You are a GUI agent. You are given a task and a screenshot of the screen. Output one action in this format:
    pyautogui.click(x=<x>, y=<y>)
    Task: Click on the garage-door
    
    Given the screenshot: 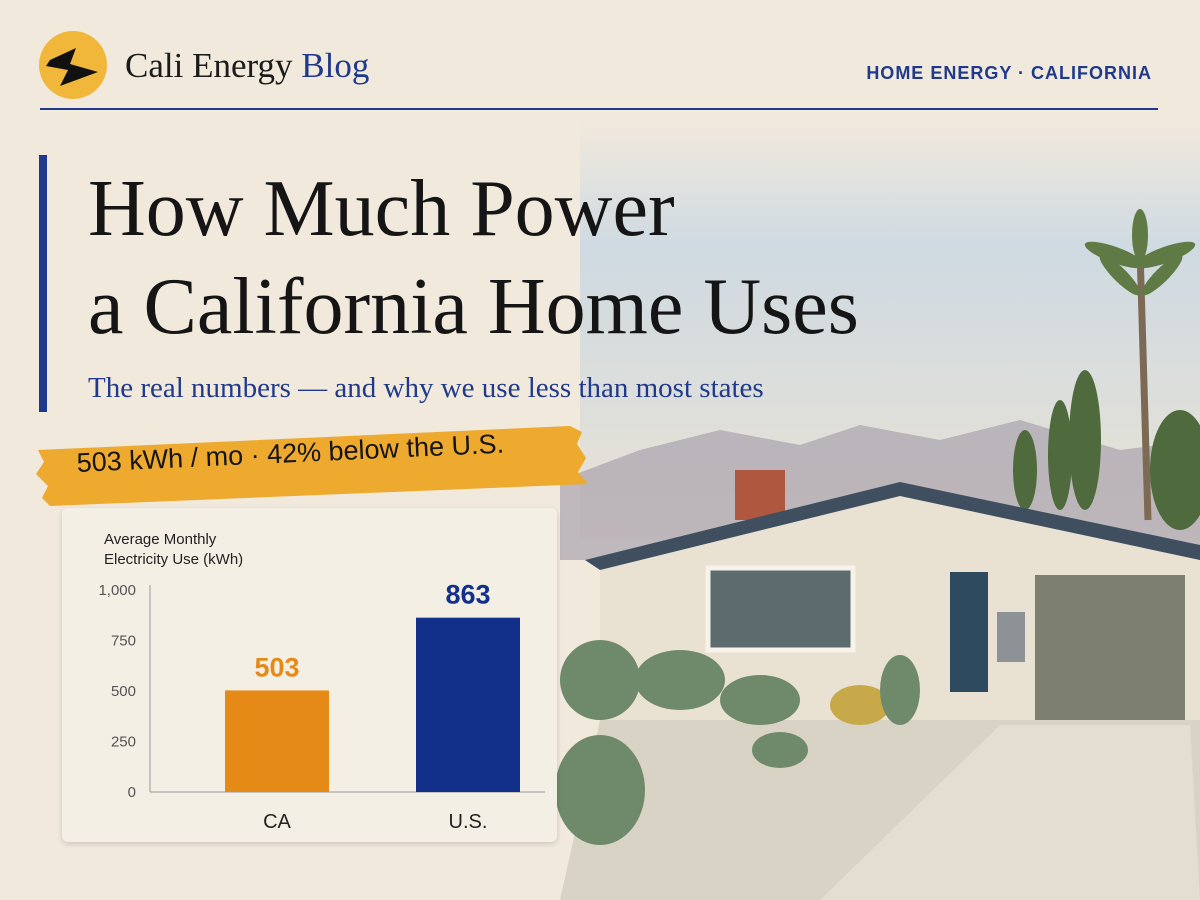 What is the action you would take?
    pyautogui.click(x=1110, y=647)
    